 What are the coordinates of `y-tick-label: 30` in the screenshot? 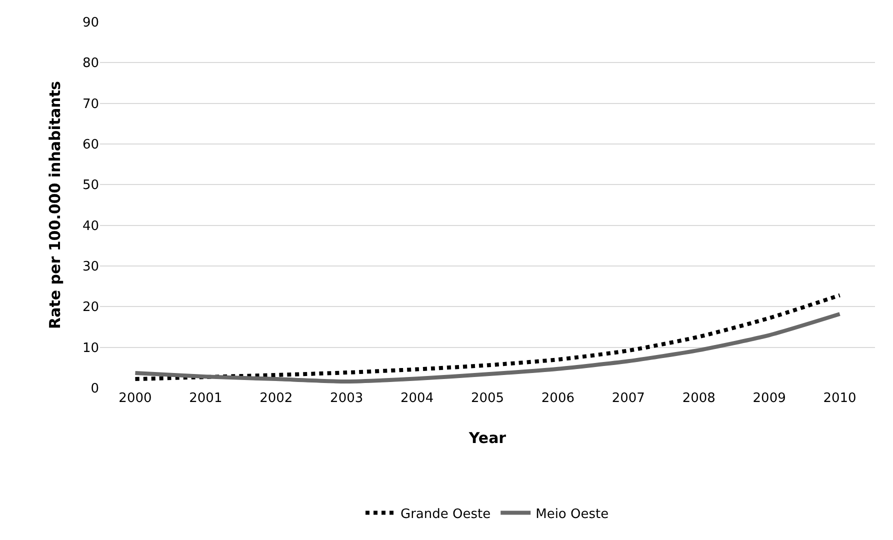 It's located at (90, 267).